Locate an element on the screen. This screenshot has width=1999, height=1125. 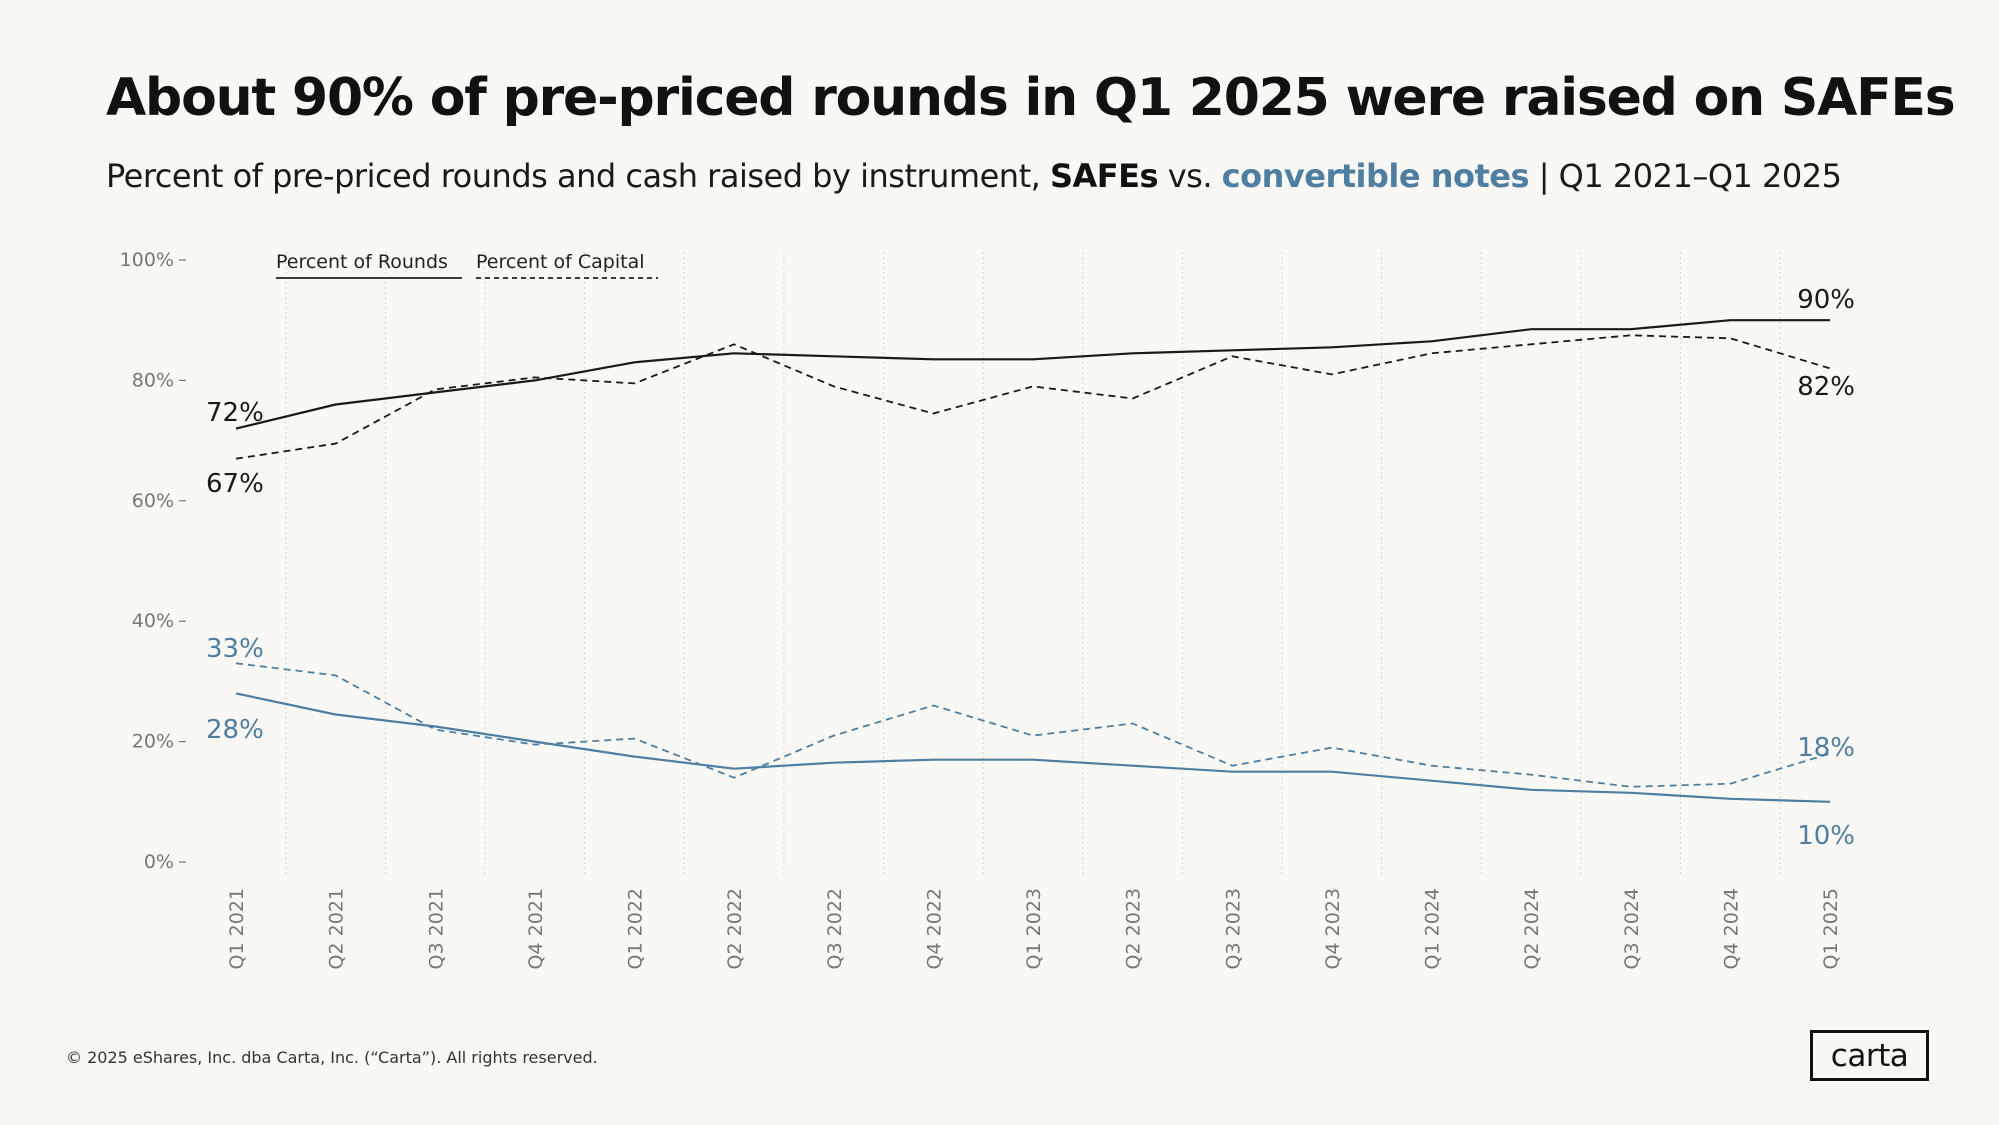
legend-label: Percent of Capital is located at coordinates (560, 262).